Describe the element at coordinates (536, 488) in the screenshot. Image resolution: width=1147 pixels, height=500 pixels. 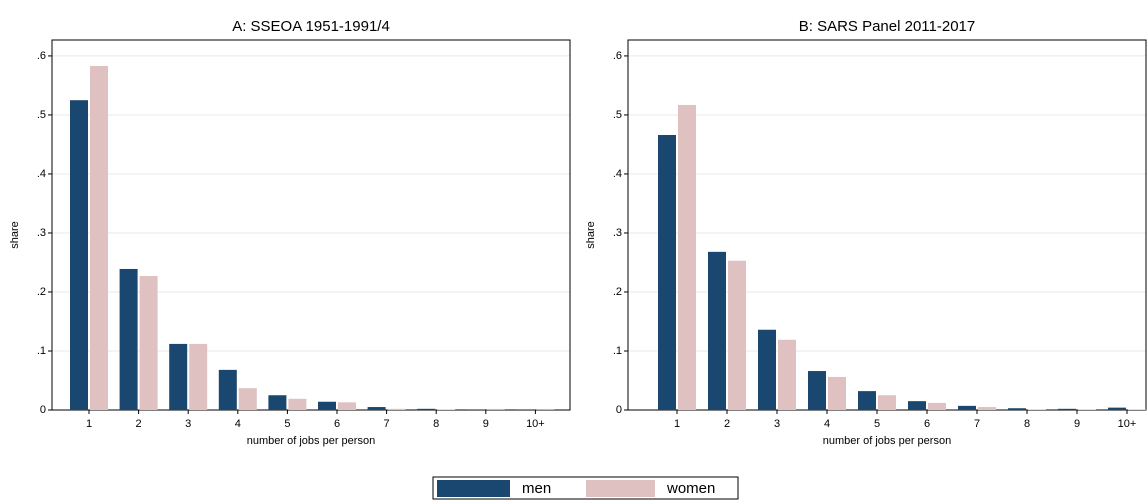
I see `legend-label: men` at that location.